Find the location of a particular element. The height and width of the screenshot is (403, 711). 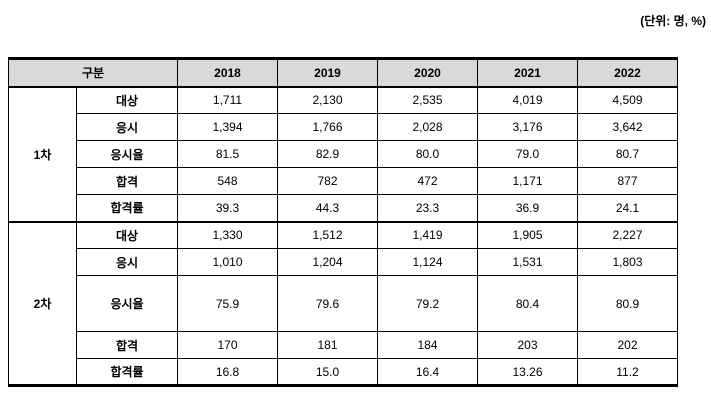

table-row: 합격 170 181 184 203 202 is located at coordinates (343, 345).